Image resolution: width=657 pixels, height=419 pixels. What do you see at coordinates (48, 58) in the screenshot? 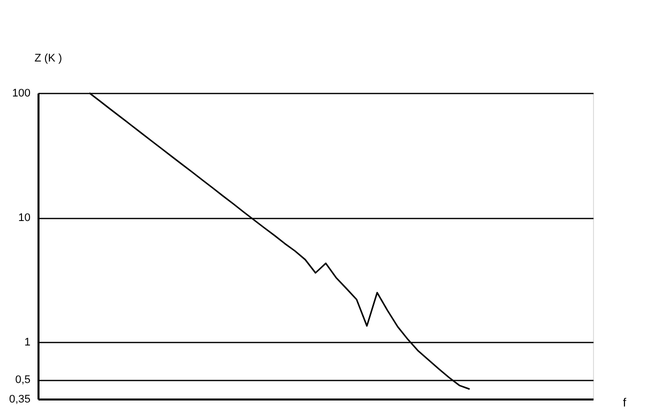
I see `y-axis-title: Z (K )` at bounding box center [48, 58].